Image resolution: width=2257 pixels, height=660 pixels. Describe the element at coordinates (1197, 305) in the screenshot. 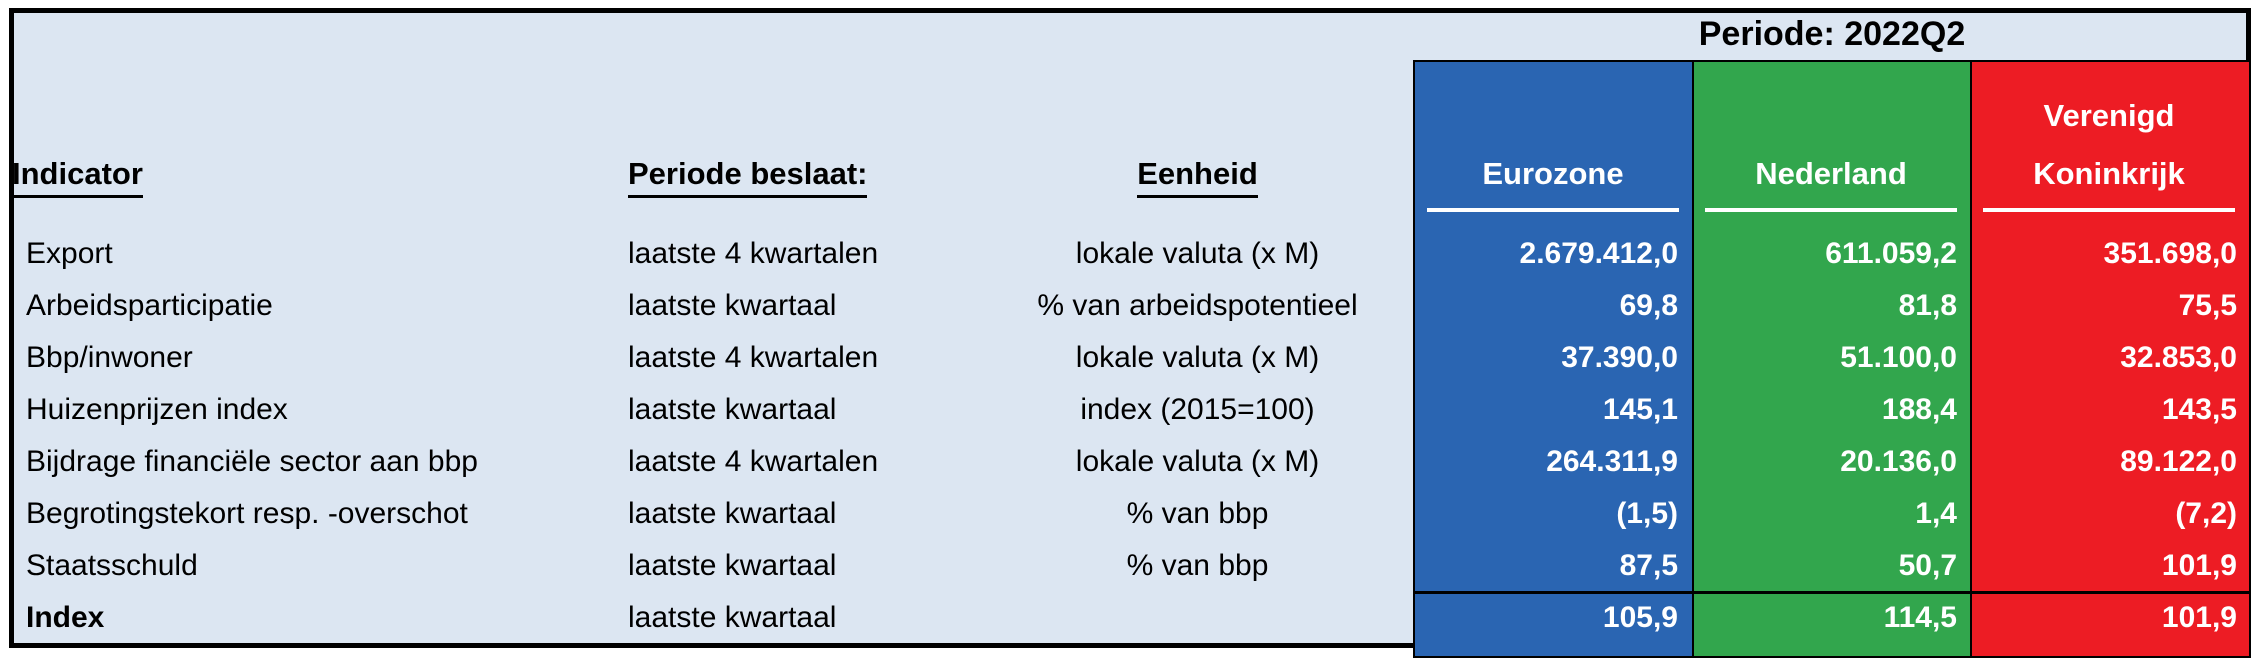

I see `unit-cell: % van arbeidspotentieel` at that location.